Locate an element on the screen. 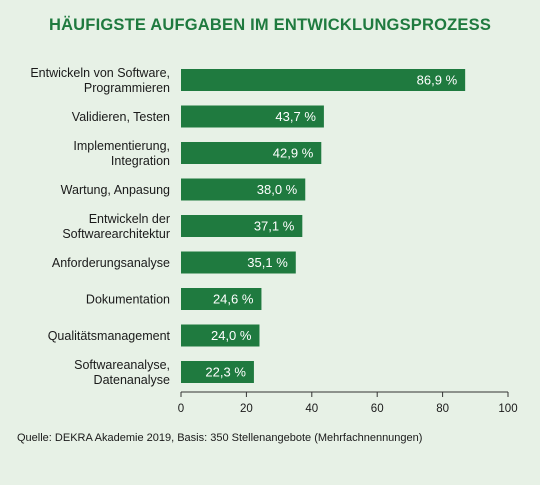 This screenshot has height=485, width=540. category-label: Dokumentation is located at coordinates (128, 300).